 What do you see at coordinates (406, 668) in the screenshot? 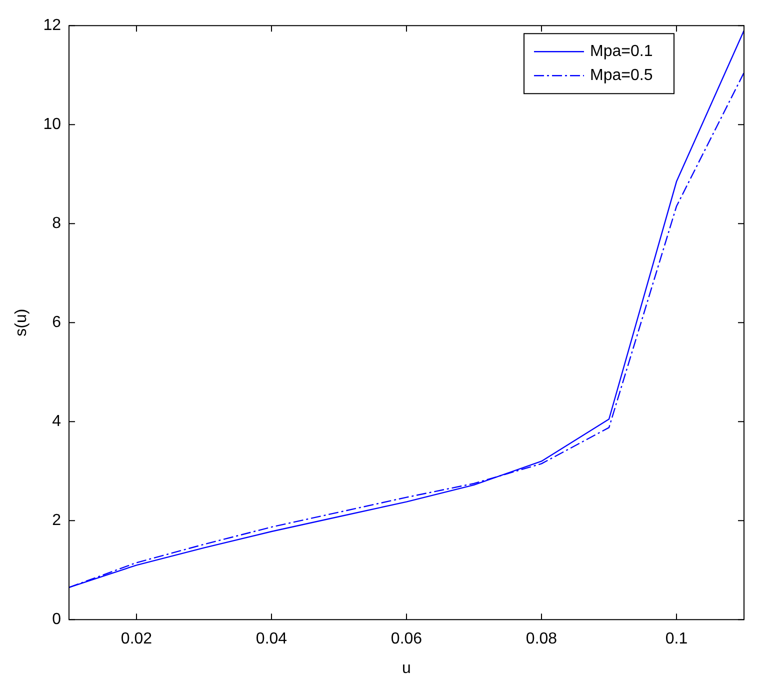
I see `x-axis-title: u` at bounding box center [406, 668].